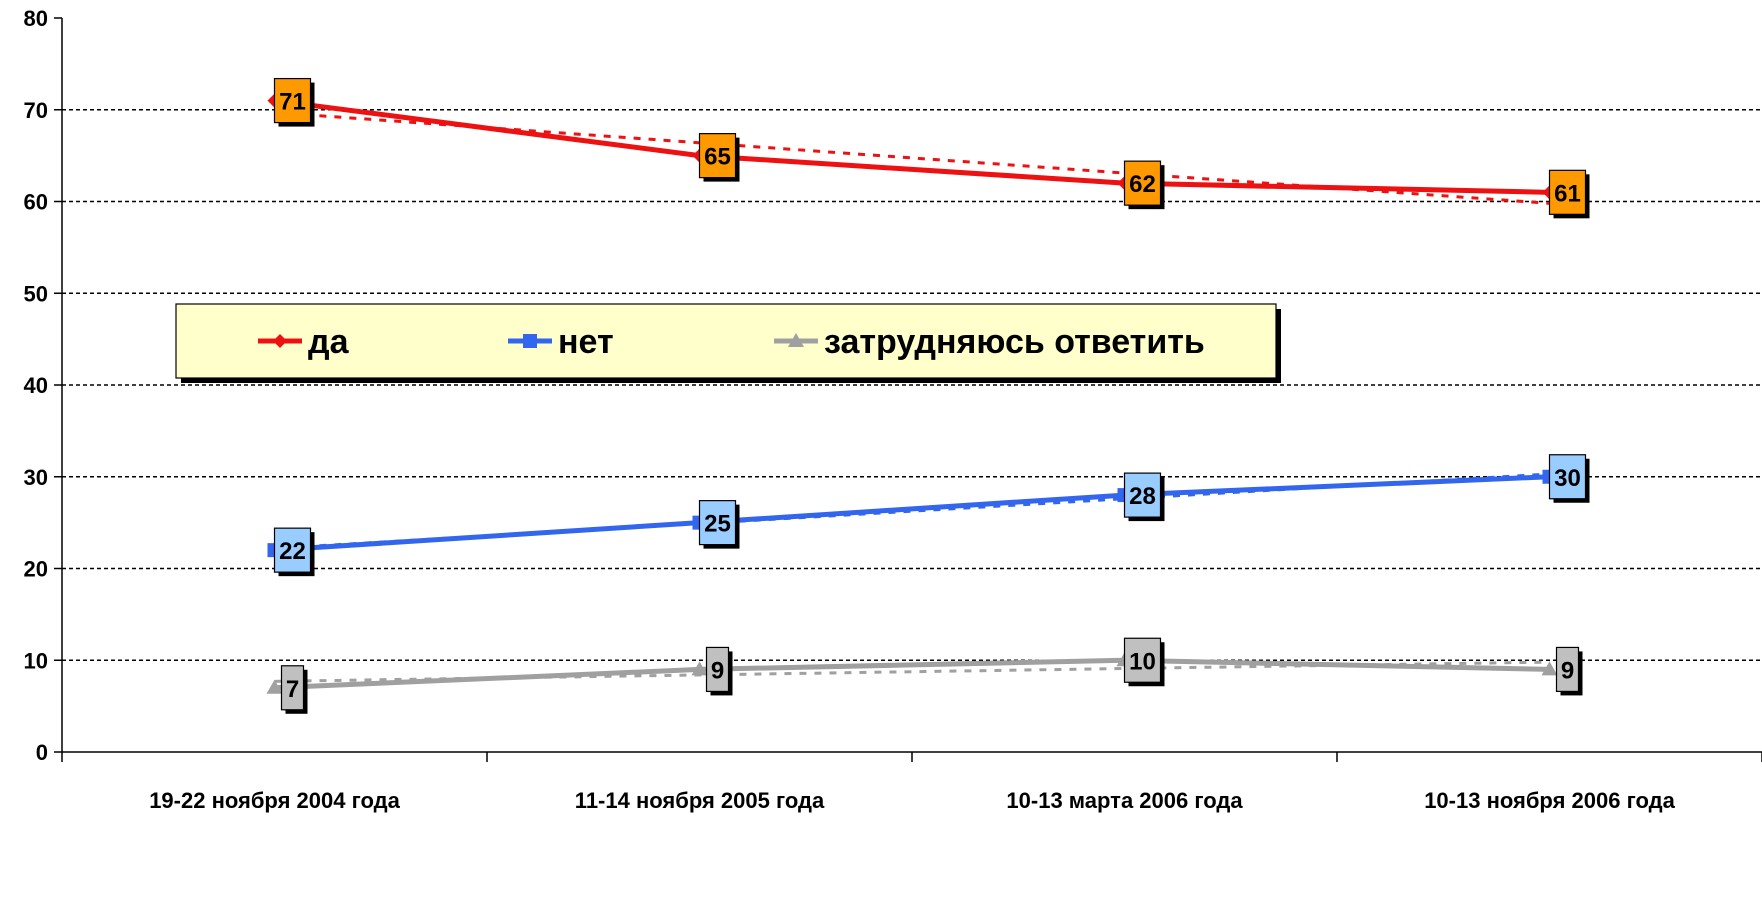 The height and width of the screenshot is (908, 1762). I want to click on data-label-value: 10, so click(1142, 661).